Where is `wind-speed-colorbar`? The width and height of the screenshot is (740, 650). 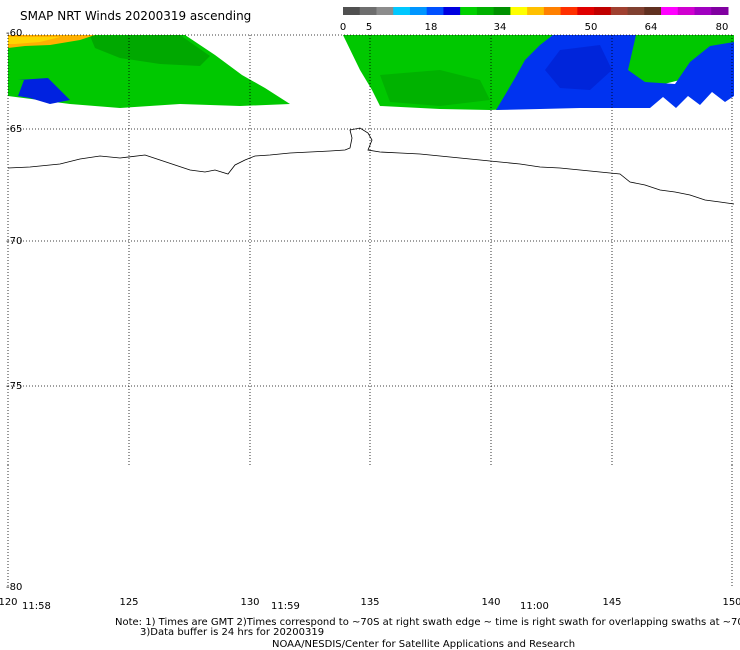
wind-speed-colorbar is located at coordinates (536, 11).